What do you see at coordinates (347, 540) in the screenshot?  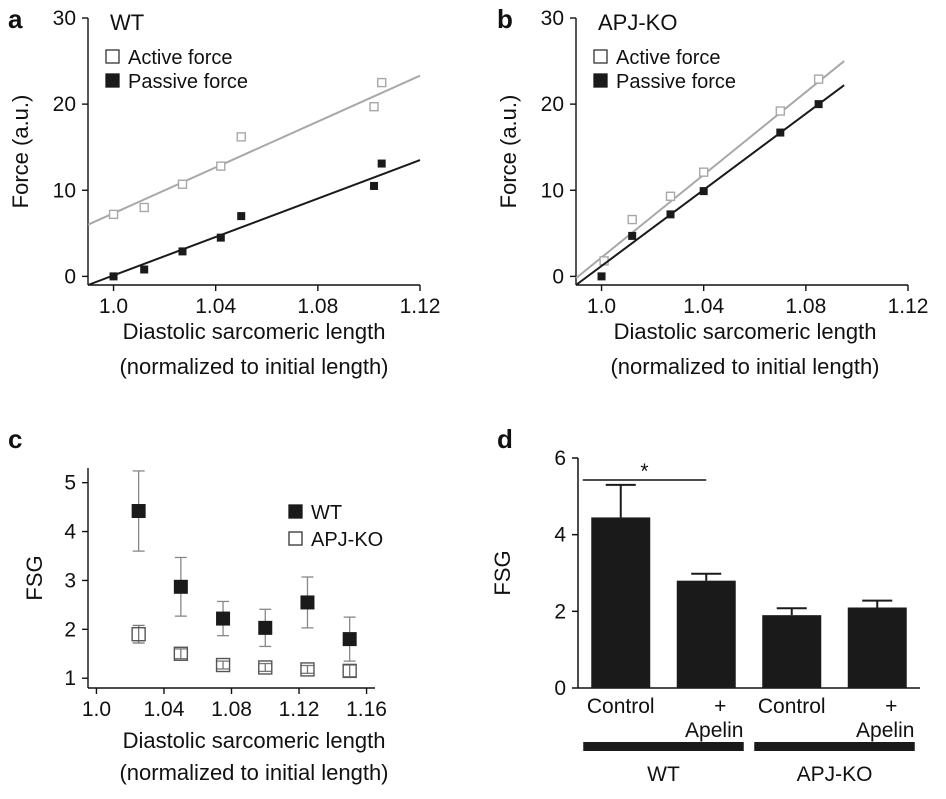 I see `legend-label-apj-ko: APJ-KO` at bounding box center [347, 540].